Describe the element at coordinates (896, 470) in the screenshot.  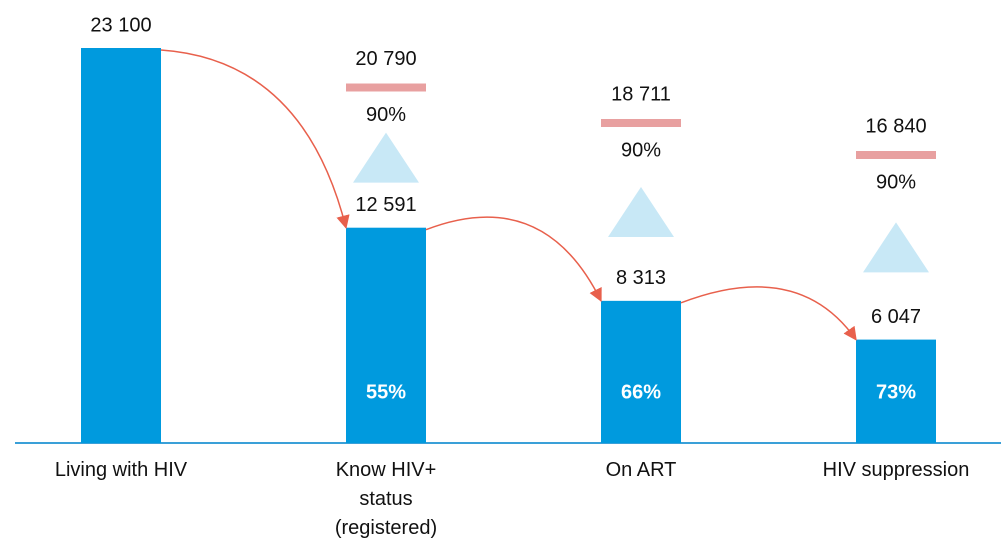
I see `x-tick-label: HIV suppression` at that location.